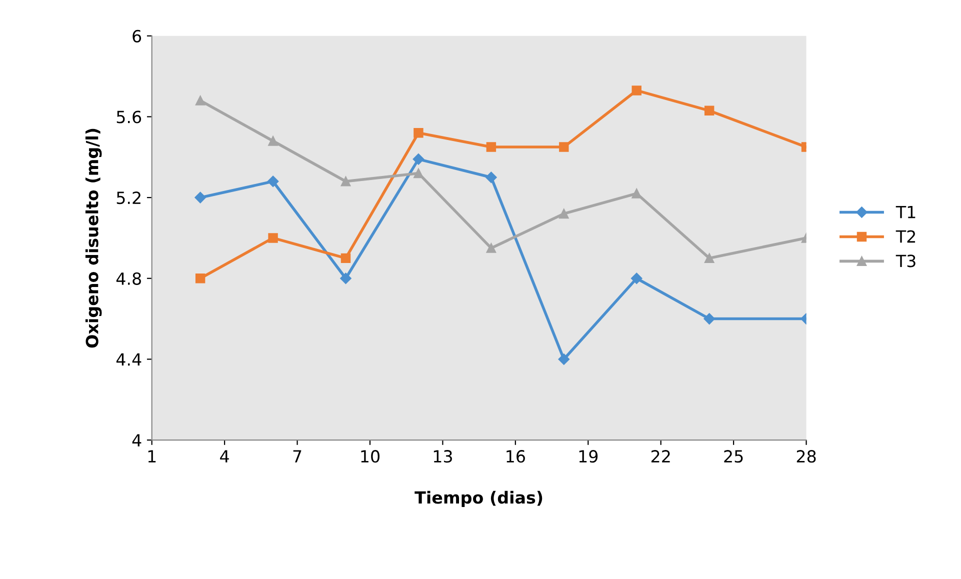 The width and height of the screenshot is (961, 579). I want to click on y-tick-label: 5.2, so click(128, 198).